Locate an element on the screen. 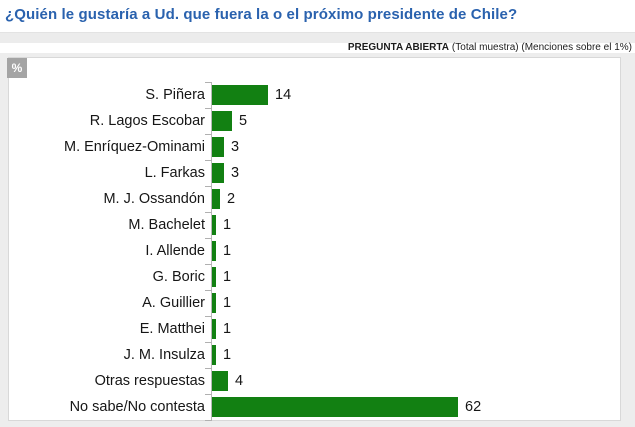 The width and height of the screenshot is (635, 427). percent-badge: % is located at coordinates (17, 68).